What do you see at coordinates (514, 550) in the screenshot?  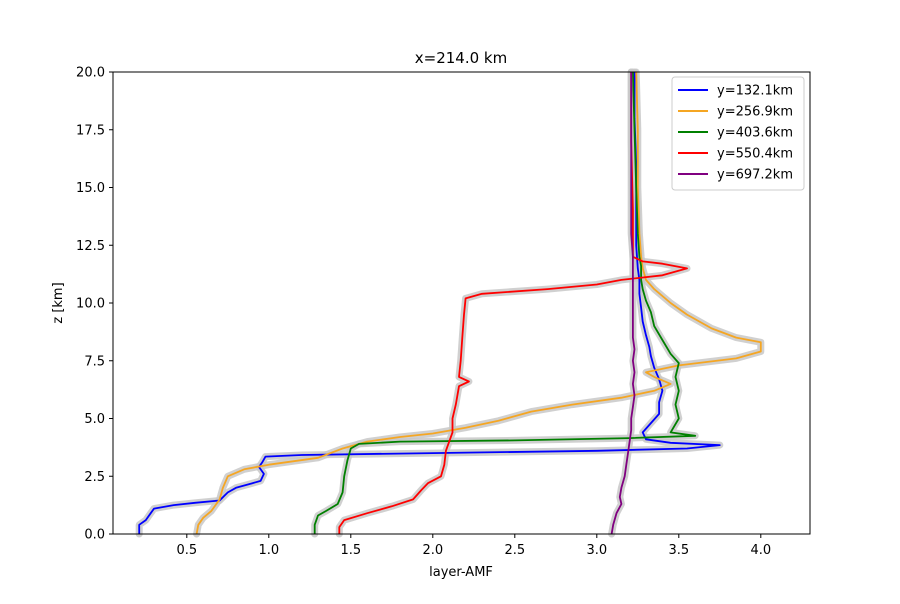 I see `x-tick-label: 2.5` at bounding box center [514, 550].